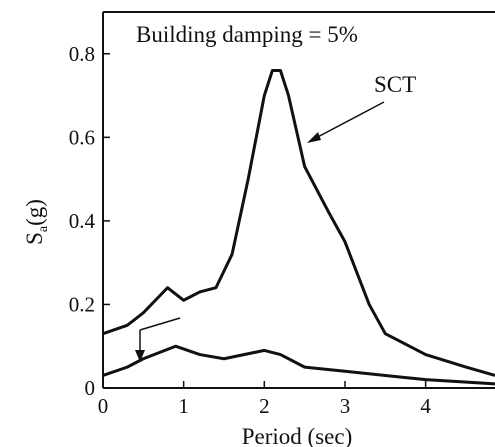  I want to click on x-tick-label: 1, so click(183, 406).